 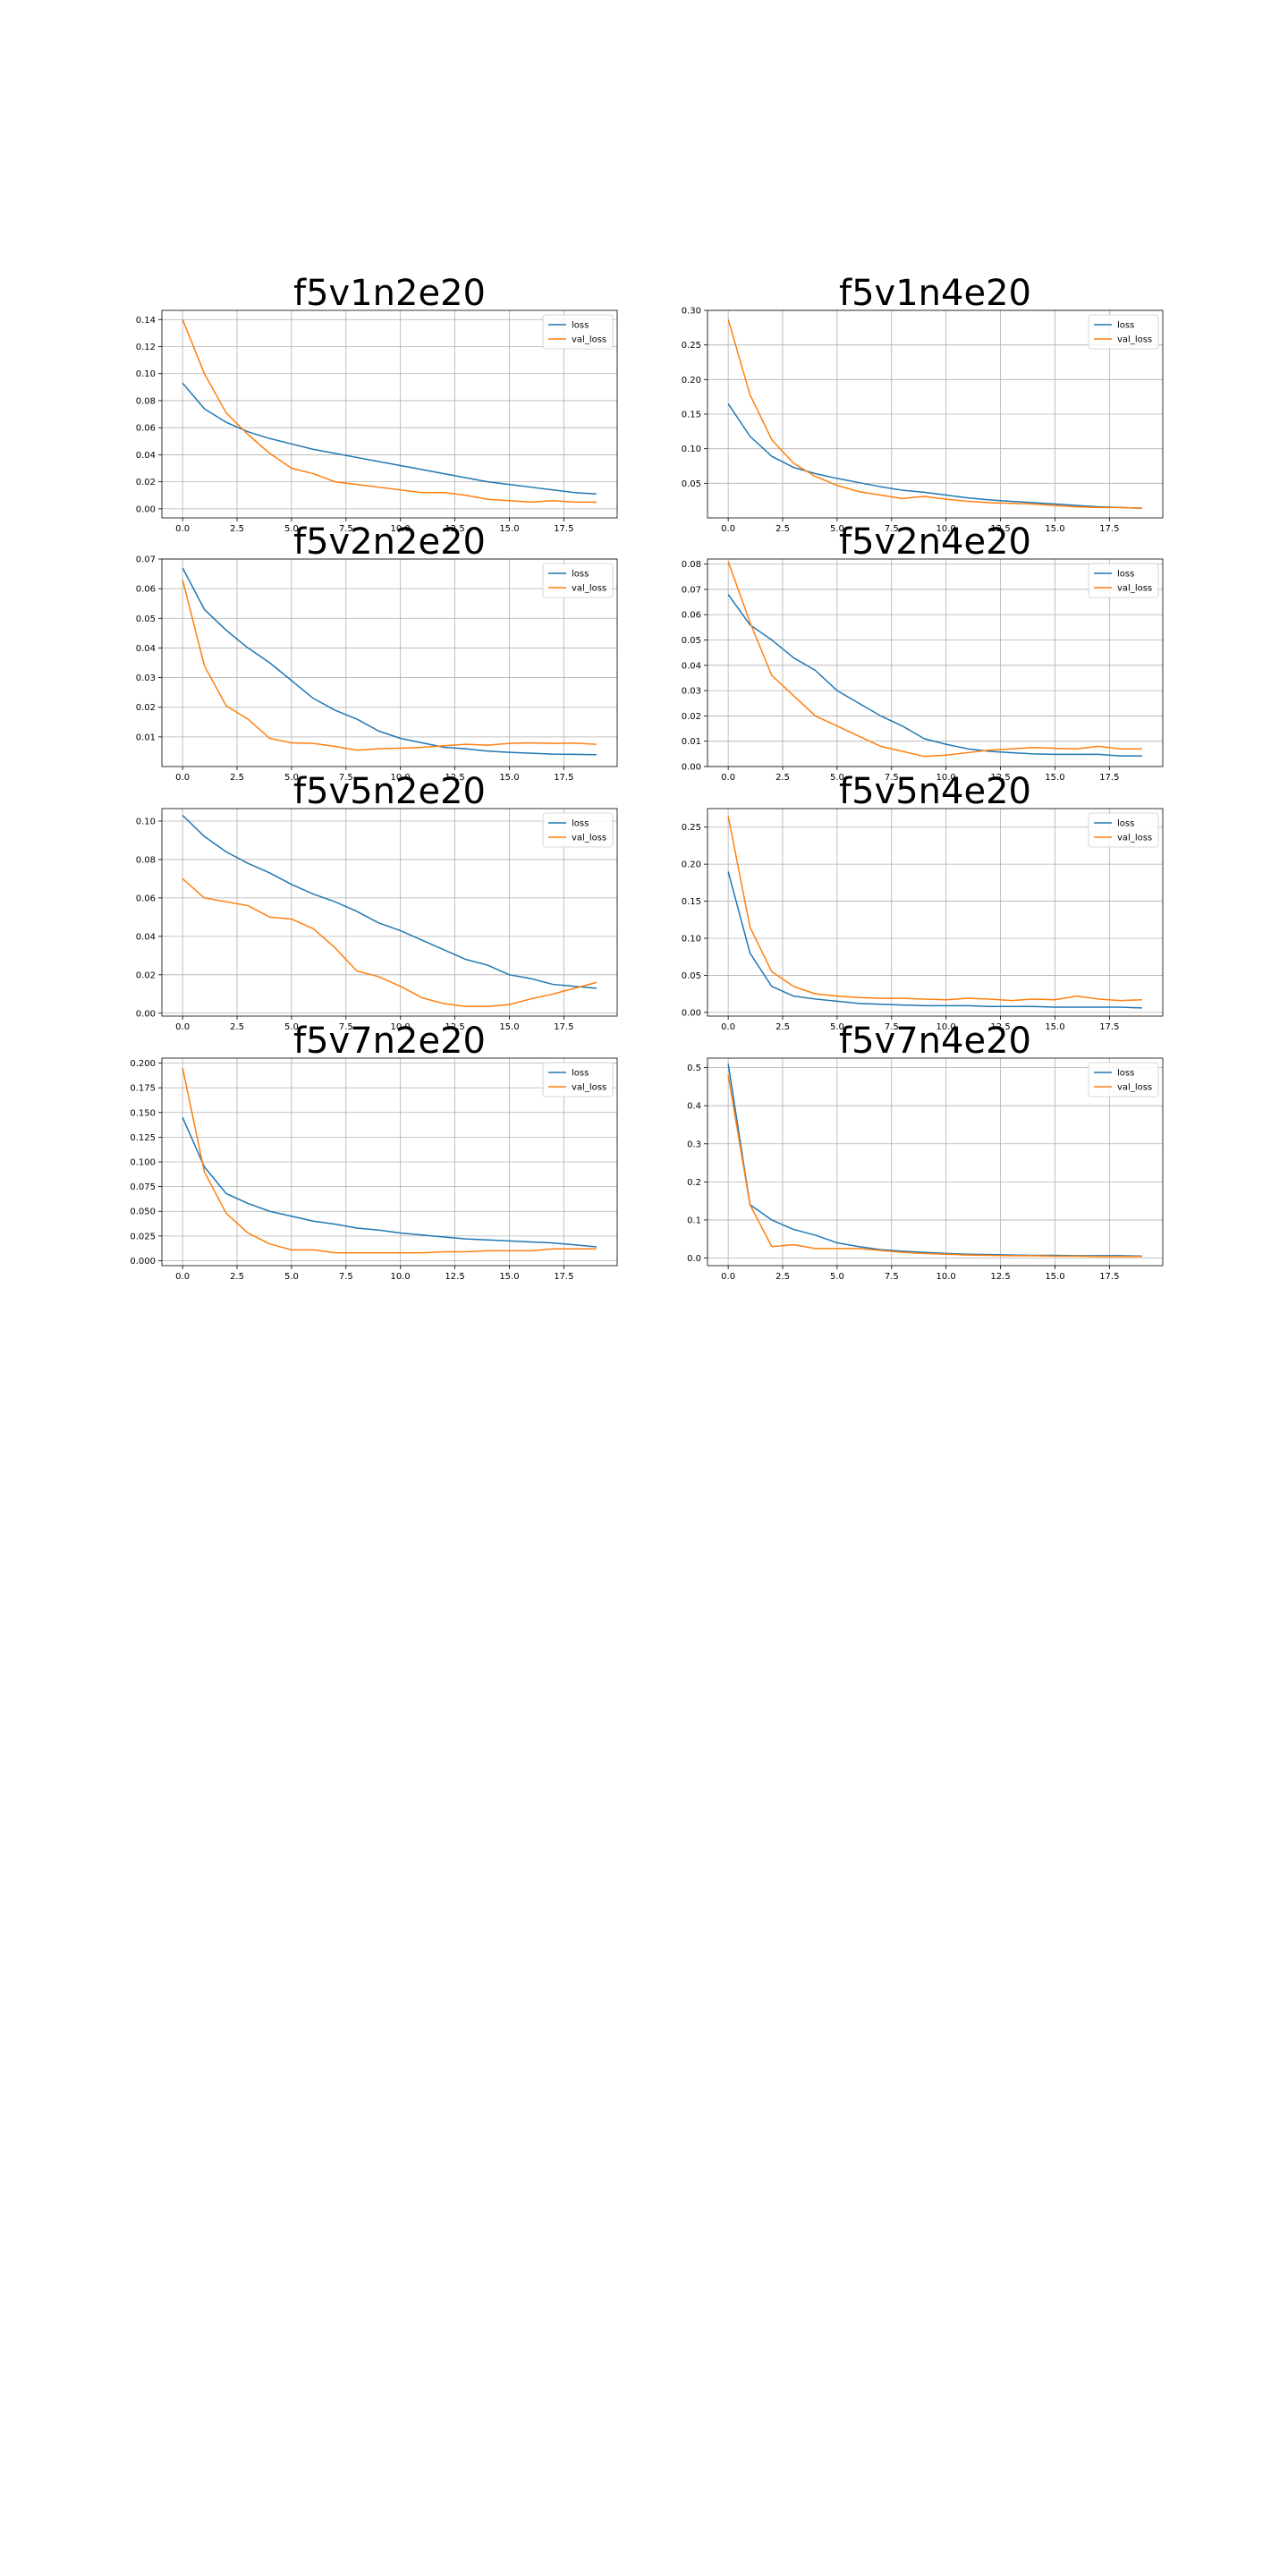 What do you see at coordinates (143, 1163) in the screenshot?
I see `y-tick-label: 0.100` at bounding box center [143, 1163].